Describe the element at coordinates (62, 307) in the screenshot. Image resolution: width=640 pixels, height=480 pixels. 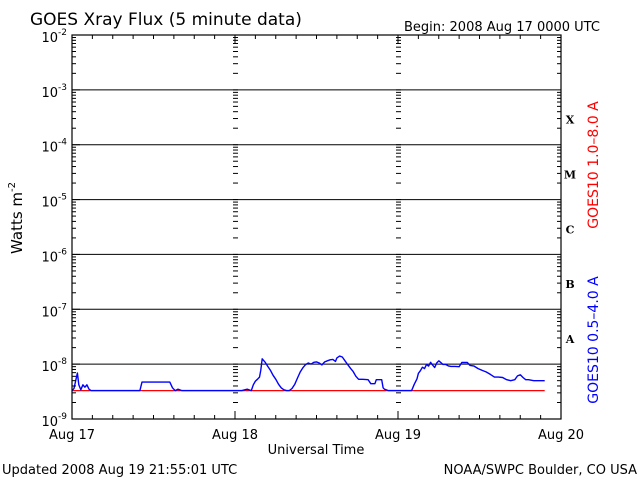
I see `y-tick-exponent: -7` at that location.